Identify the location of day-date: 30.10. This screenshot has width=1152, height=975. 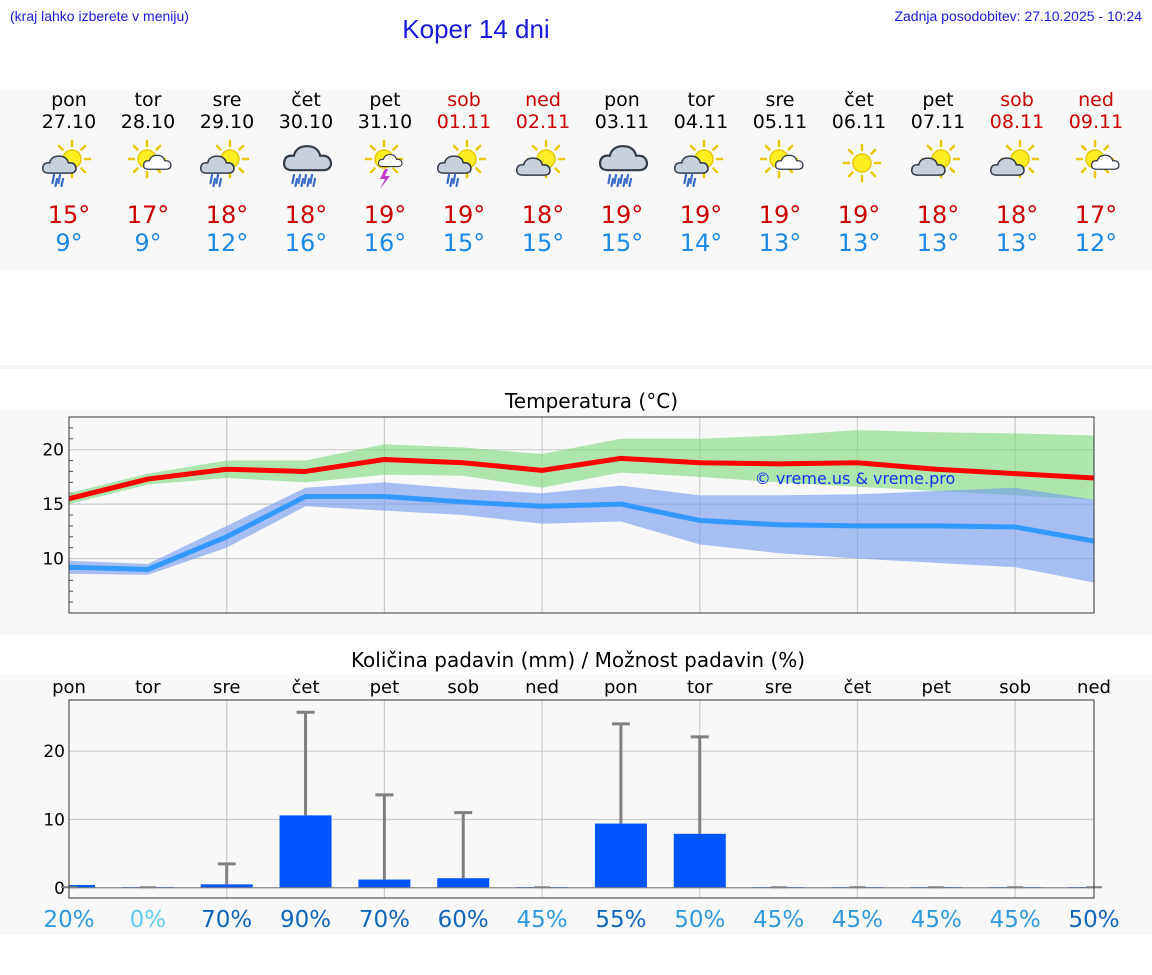
(306, 122).